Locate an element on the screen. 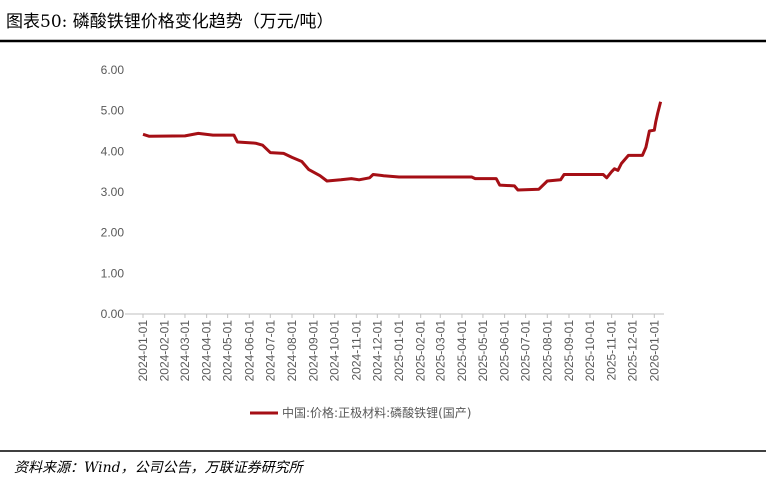  x-tick-label: 2026-01-01 is located at coordinates (654, 351).